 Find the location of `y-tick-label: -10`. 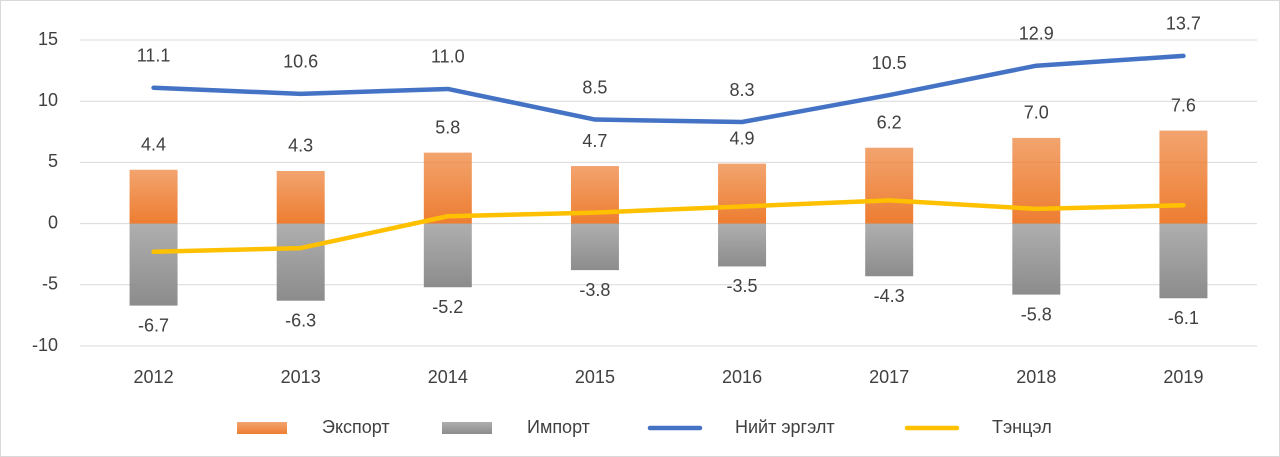

y-tick-label: -10 is located at coordinates (45, 345).